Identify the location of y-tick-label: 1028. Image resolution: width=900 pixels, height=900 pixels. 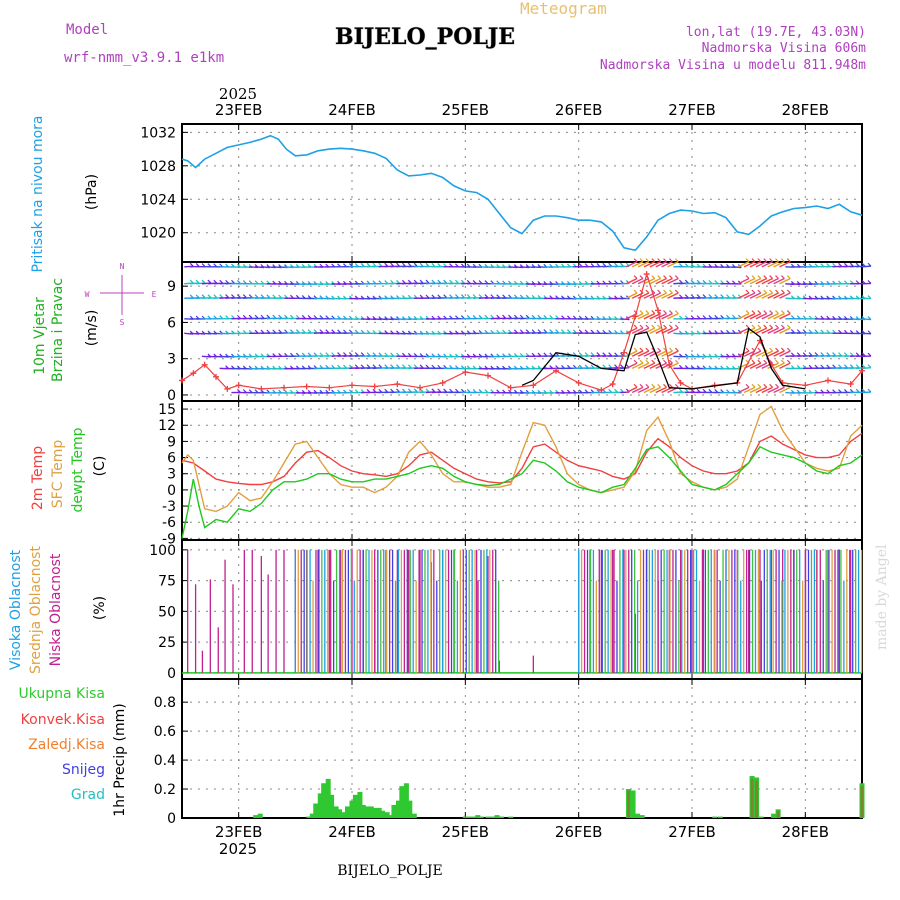
(158, 167).